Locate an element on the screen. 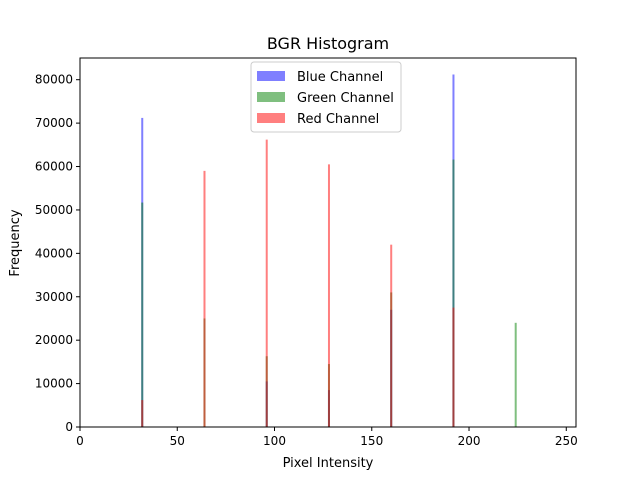 Image resolution: width=640 pixels, height=480 pixels. y-tick-label: 40000 is located at coordinates (54, 253).